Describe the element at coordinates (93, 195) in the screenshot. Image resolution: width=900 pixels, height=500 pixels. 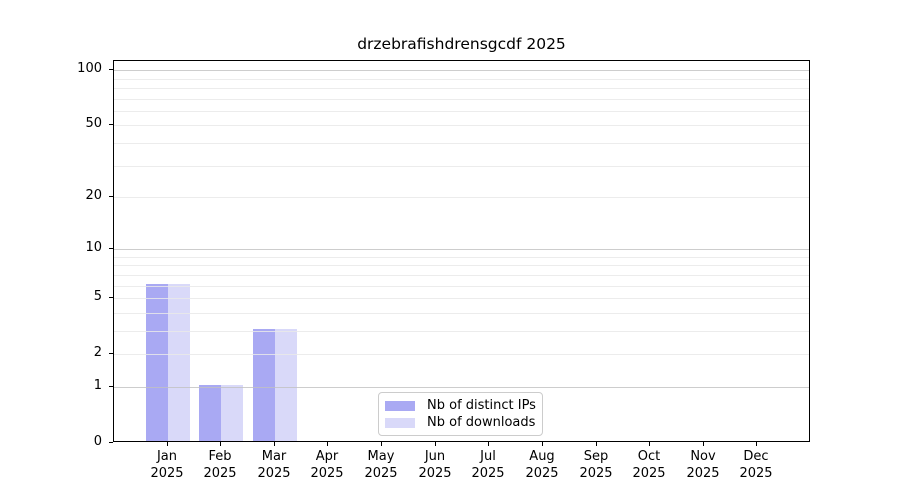
I see `y-tick-label-20: 20` at that location.